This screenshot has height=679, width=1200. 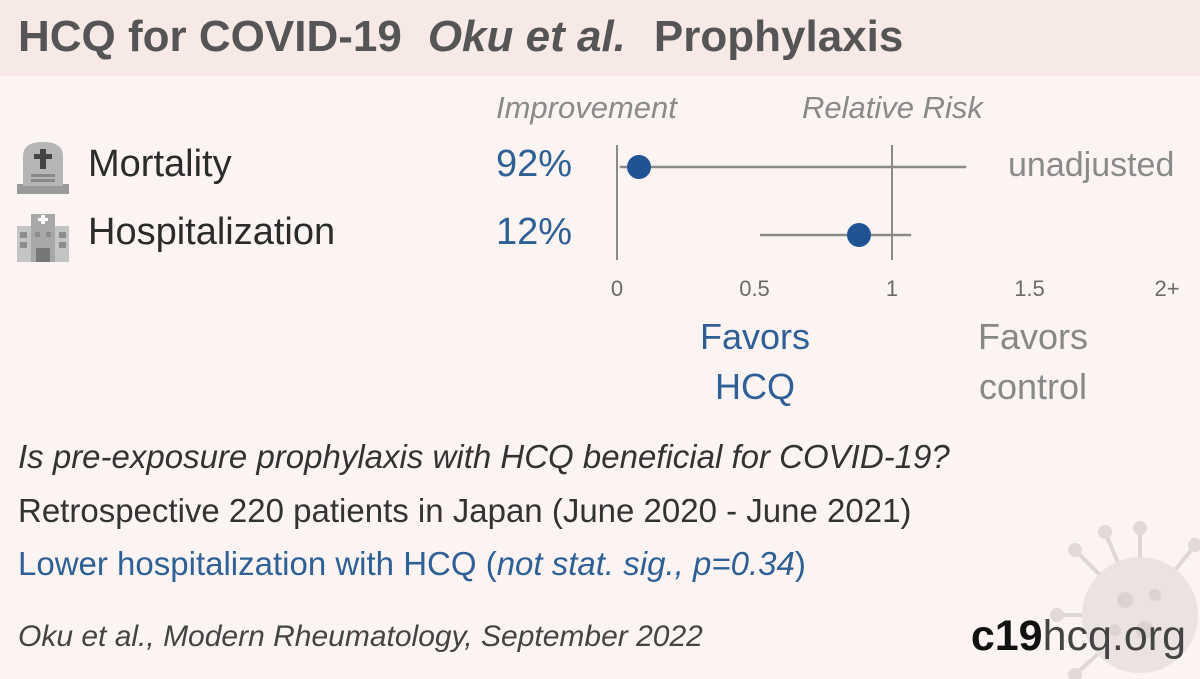 What do you see at coordinates (859, 235) in the screenshot?
I see `point-hospitalization` at bounding box center [859, 235].